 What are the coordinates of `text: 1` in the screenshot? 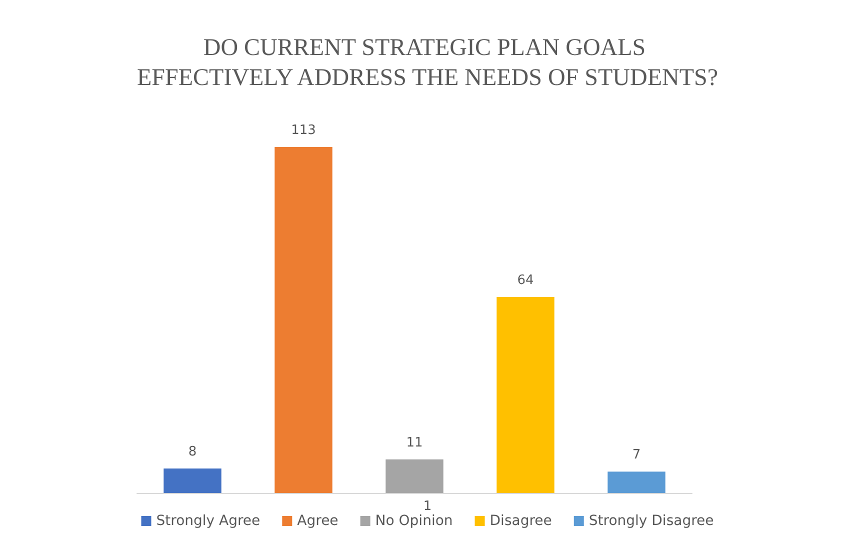 It's located at (427, 506).